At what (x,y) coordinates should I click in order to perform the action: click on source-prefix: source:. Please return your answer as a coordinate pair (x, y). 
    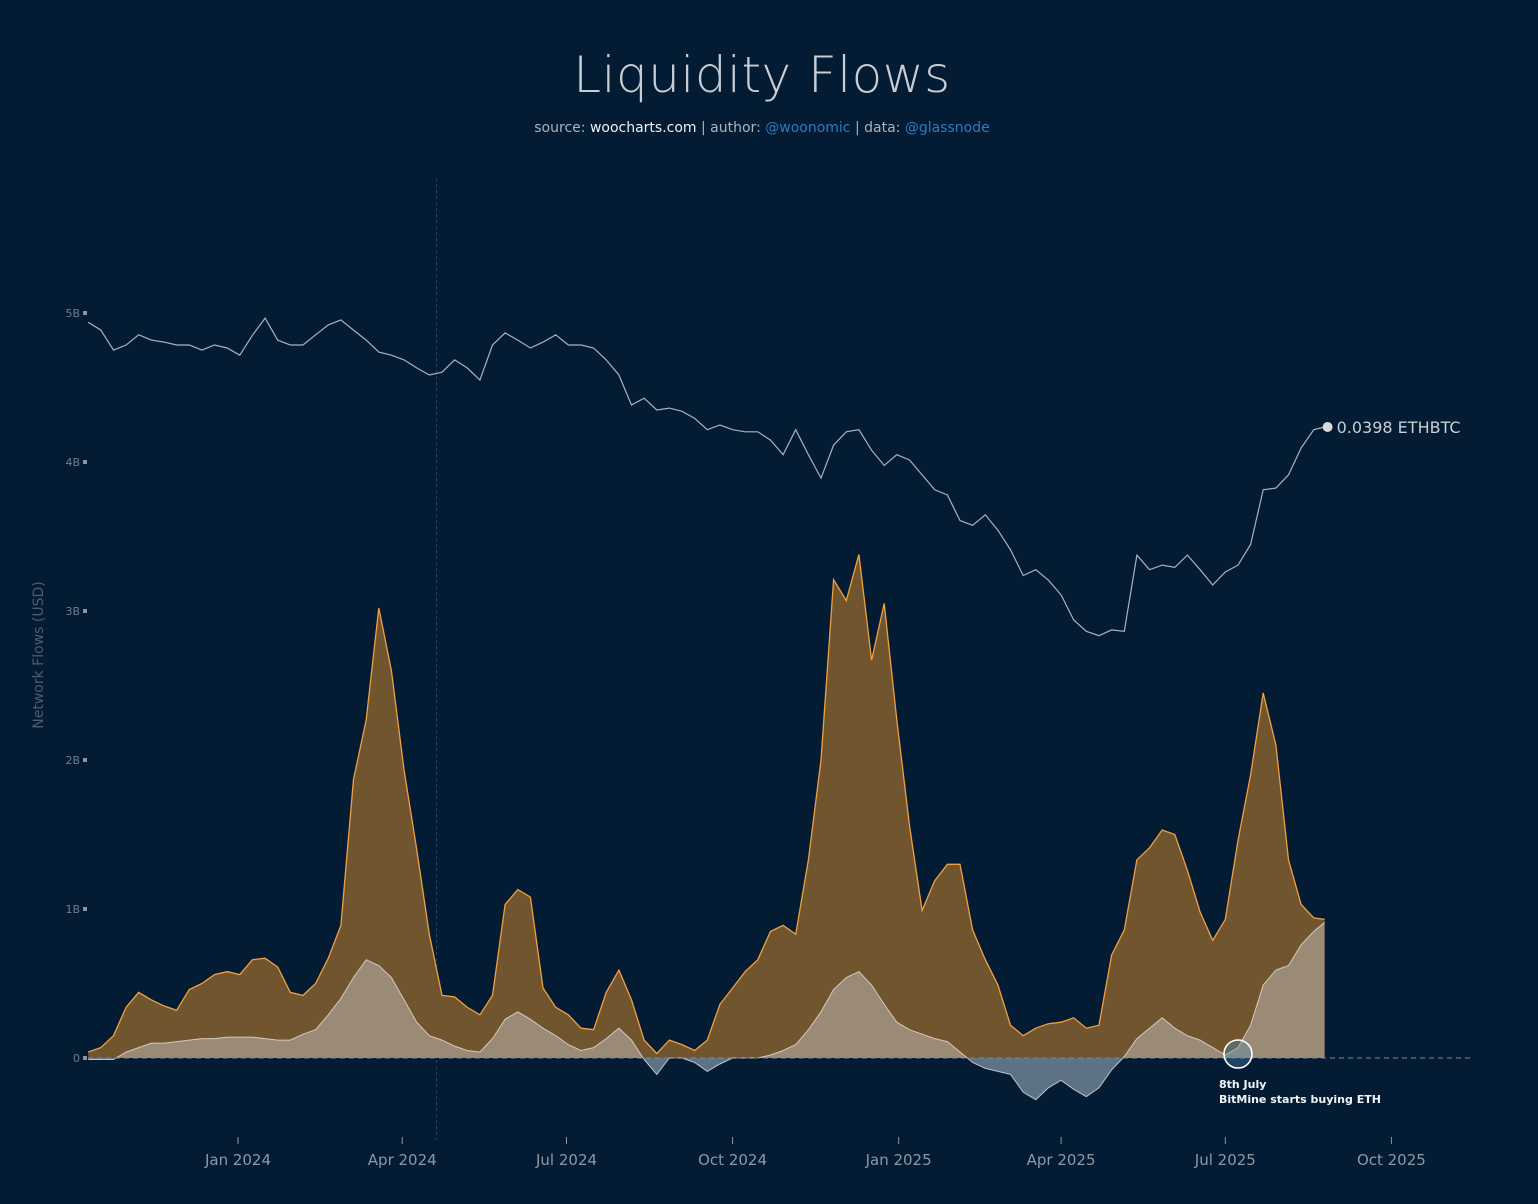
    Looking at the image, I should click on (562, 128).